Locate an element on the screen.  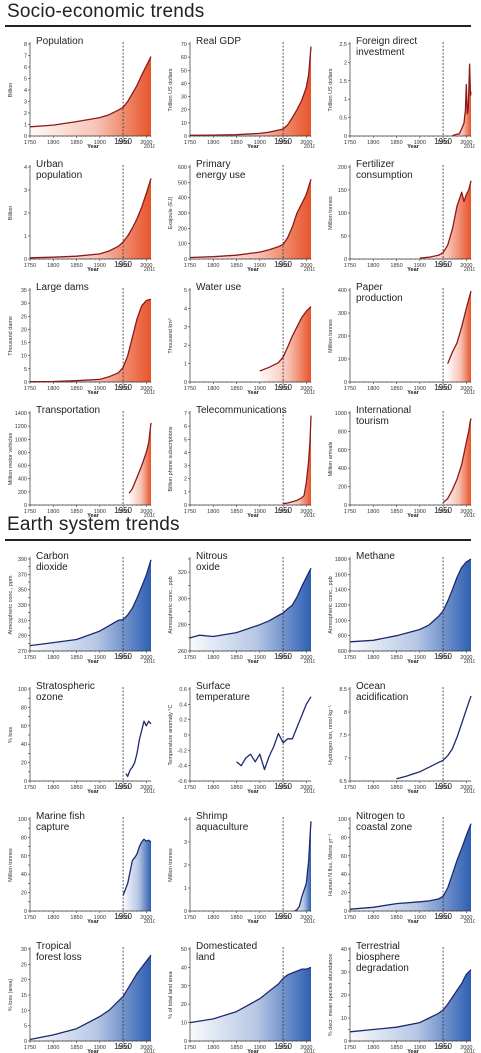
y-axis-label: % of total land area is located at coordinates (171, 995).